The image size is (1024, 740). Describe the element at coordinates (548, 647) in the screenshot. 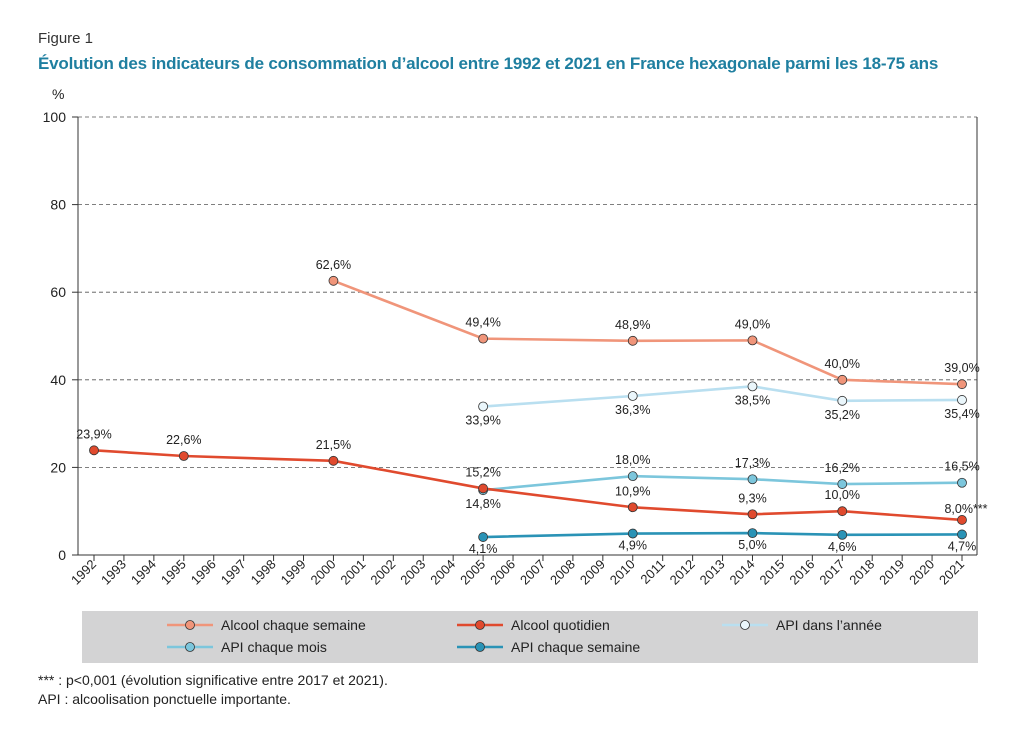

I see `legend-item-api-semaine: API chaque semaine` at that location.